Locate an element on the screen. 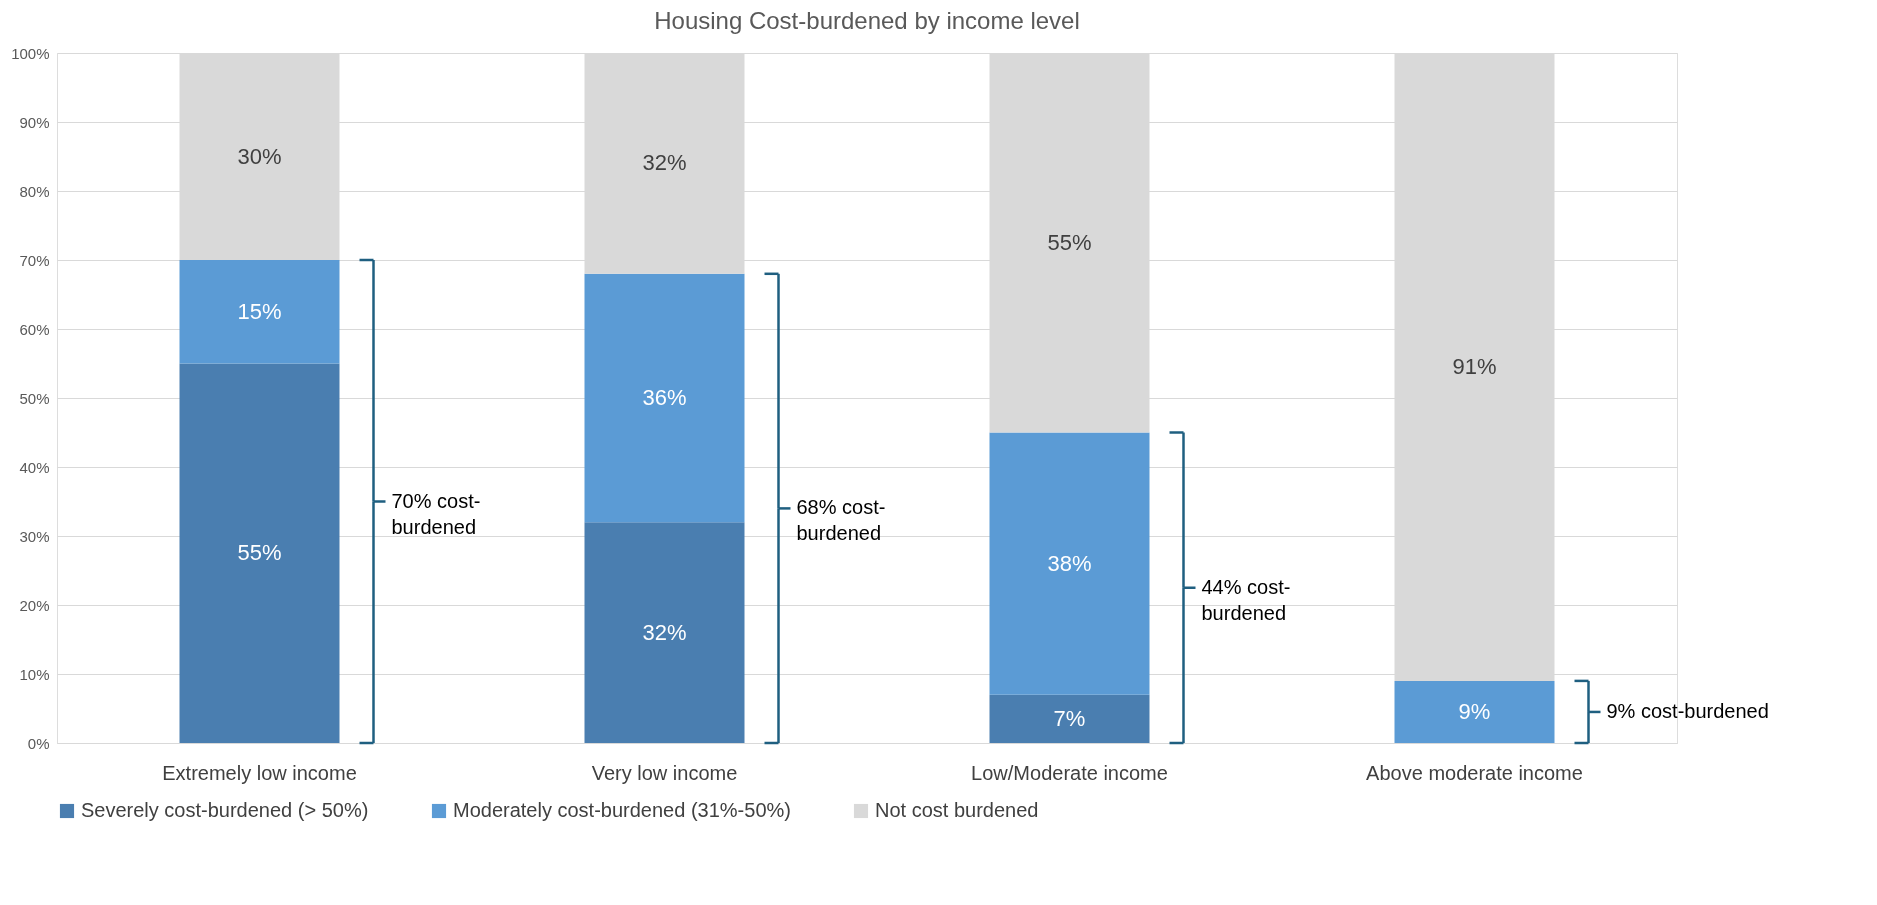 The height and width of the screenshot is (905, 1877). x-tick-label: Low/Moderate income is located at coordinates (1069, 772).